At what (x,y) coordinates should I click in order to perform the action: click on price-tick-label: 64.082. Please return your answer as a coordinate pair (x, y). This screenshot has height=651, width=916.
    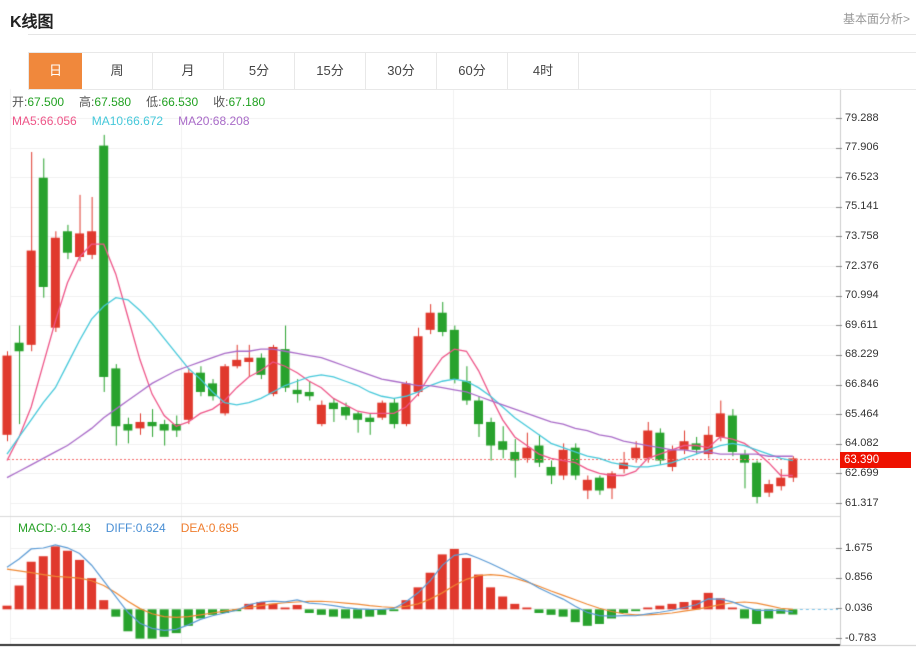
    Looking at the image, I should click on (862, 443).